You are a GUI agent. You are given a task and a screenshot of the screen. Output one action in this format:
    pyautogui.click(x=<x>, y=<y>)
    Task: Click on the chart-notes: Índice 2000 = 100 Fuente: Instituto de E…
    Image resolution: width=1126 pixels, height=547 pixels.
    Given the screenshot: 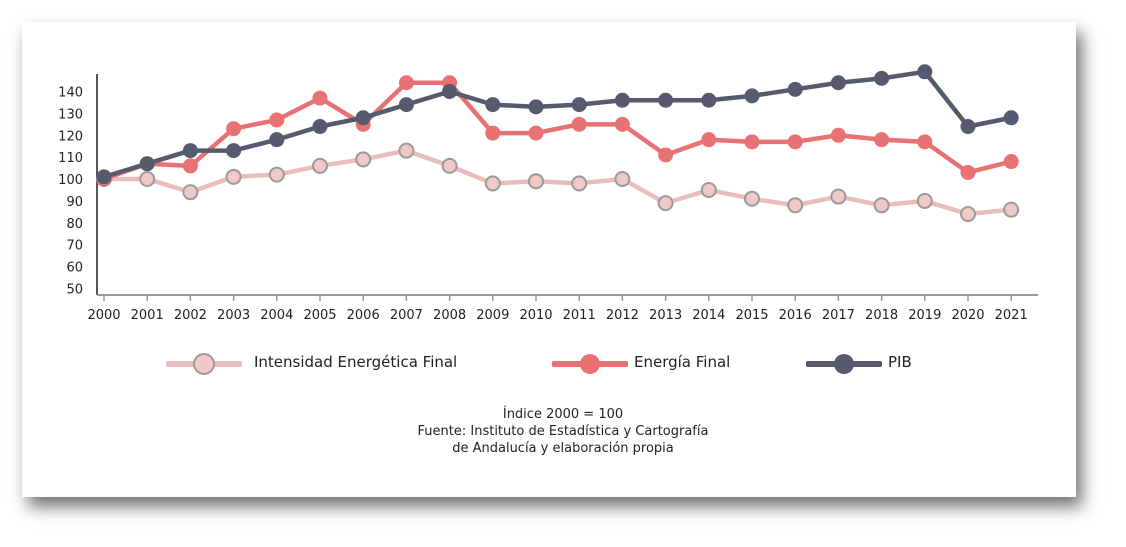 What is the action you would take?
    pyautogui.click(x=563, y=431)
    